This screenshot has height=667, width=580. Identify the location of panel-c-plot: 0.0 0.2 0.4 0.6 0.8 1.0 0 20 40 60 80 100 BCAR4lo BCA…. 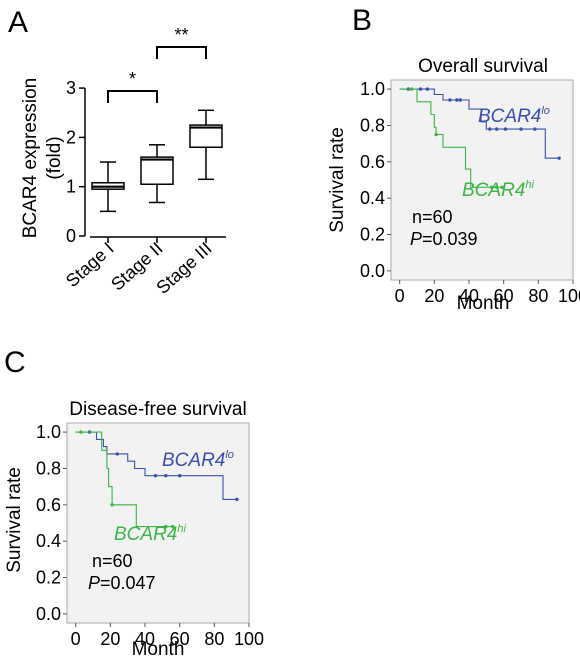
(150, 535).